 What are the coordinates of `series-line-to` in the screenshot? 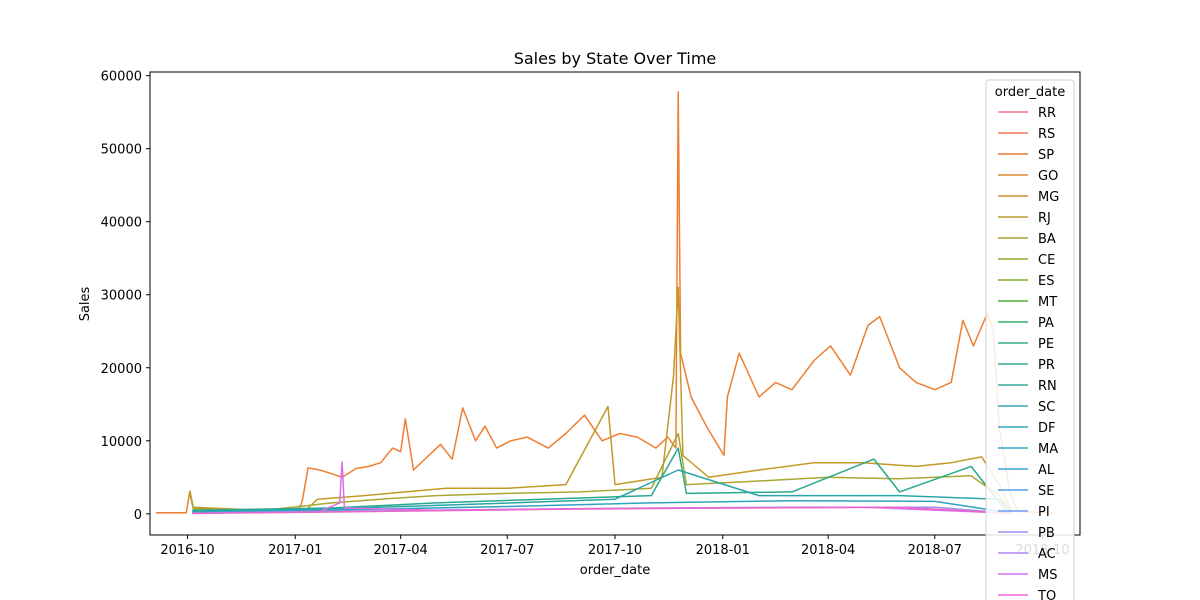 It's located at (602, 510).